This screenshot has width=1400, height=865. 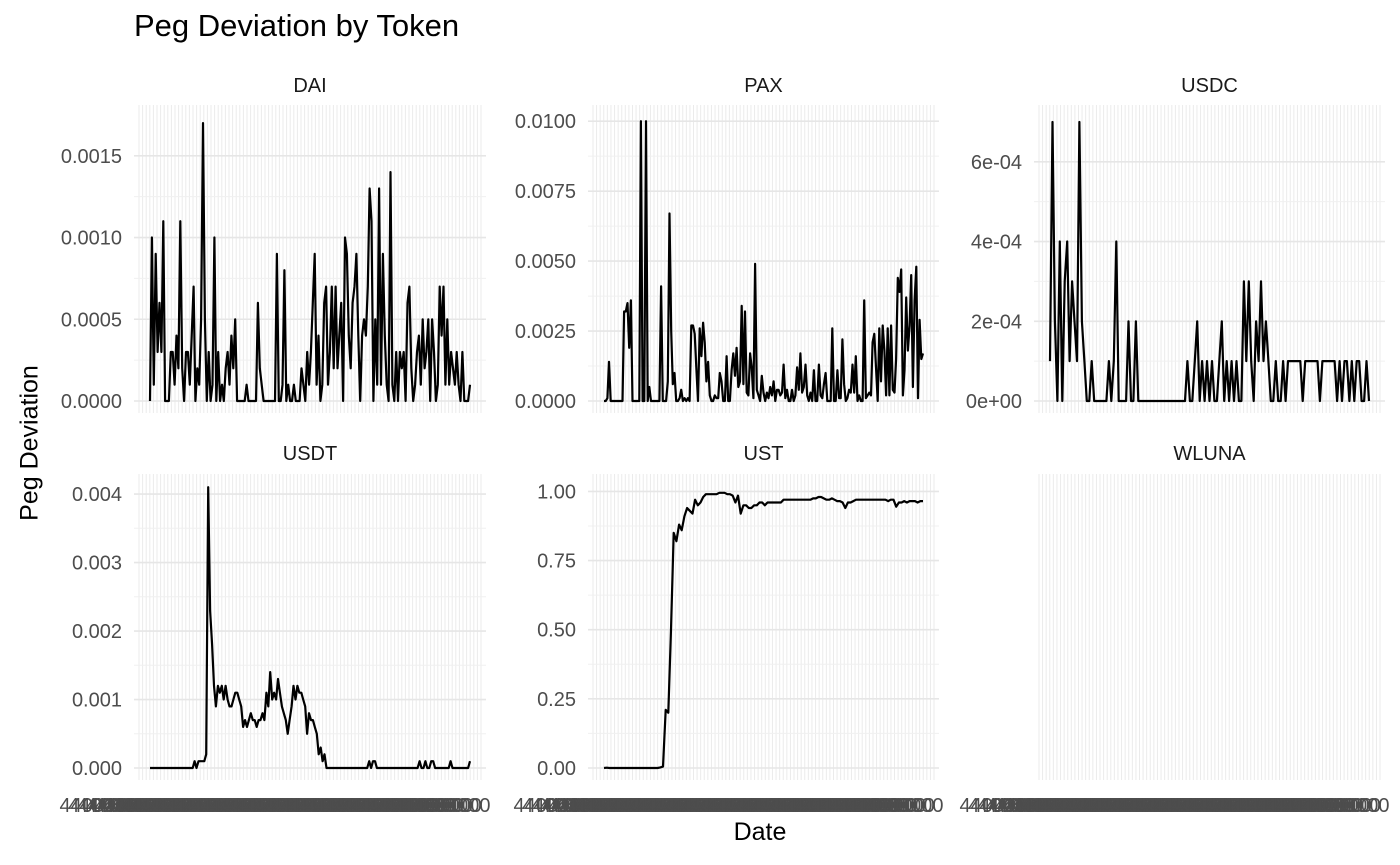 What do you see at coordinates (994, 402) in the screenshot?
I see `y-tick-label: 0e+00` at bounding box center [994, 402].